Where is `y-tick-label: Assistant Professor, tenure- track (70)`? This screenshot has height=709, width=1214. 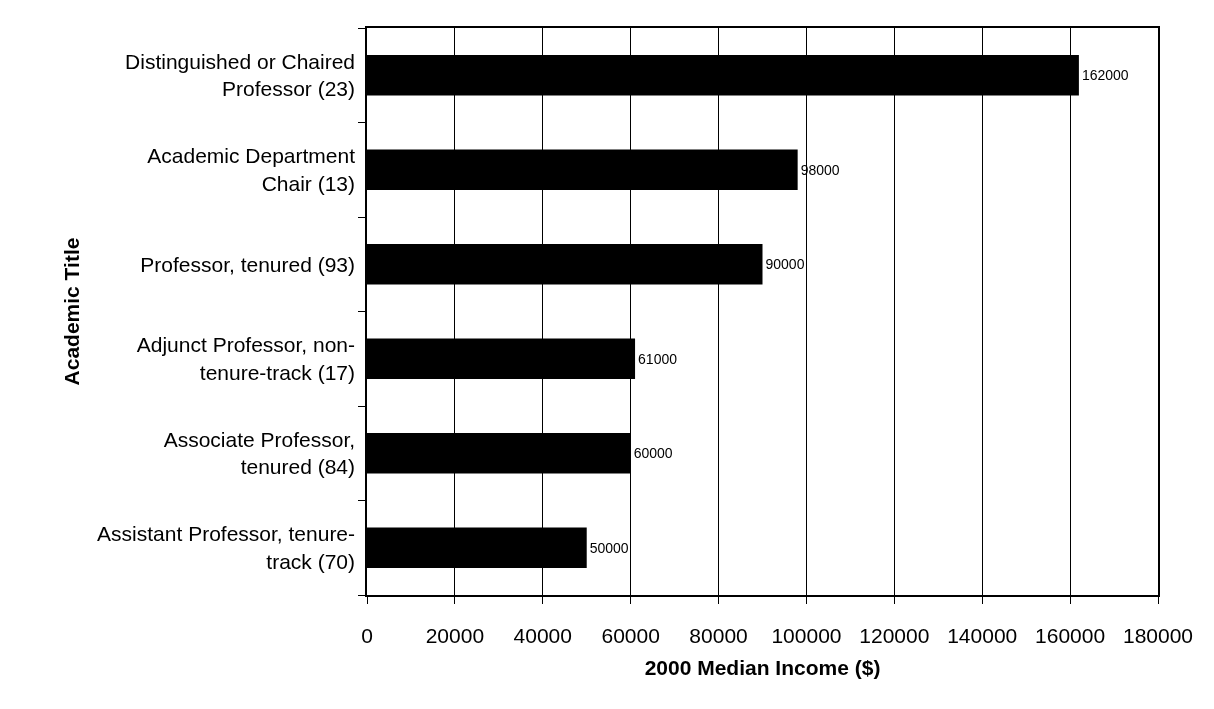
y-tick-label: Assistant Professor, tenure- track (70) is located at coordinates (226, 547).